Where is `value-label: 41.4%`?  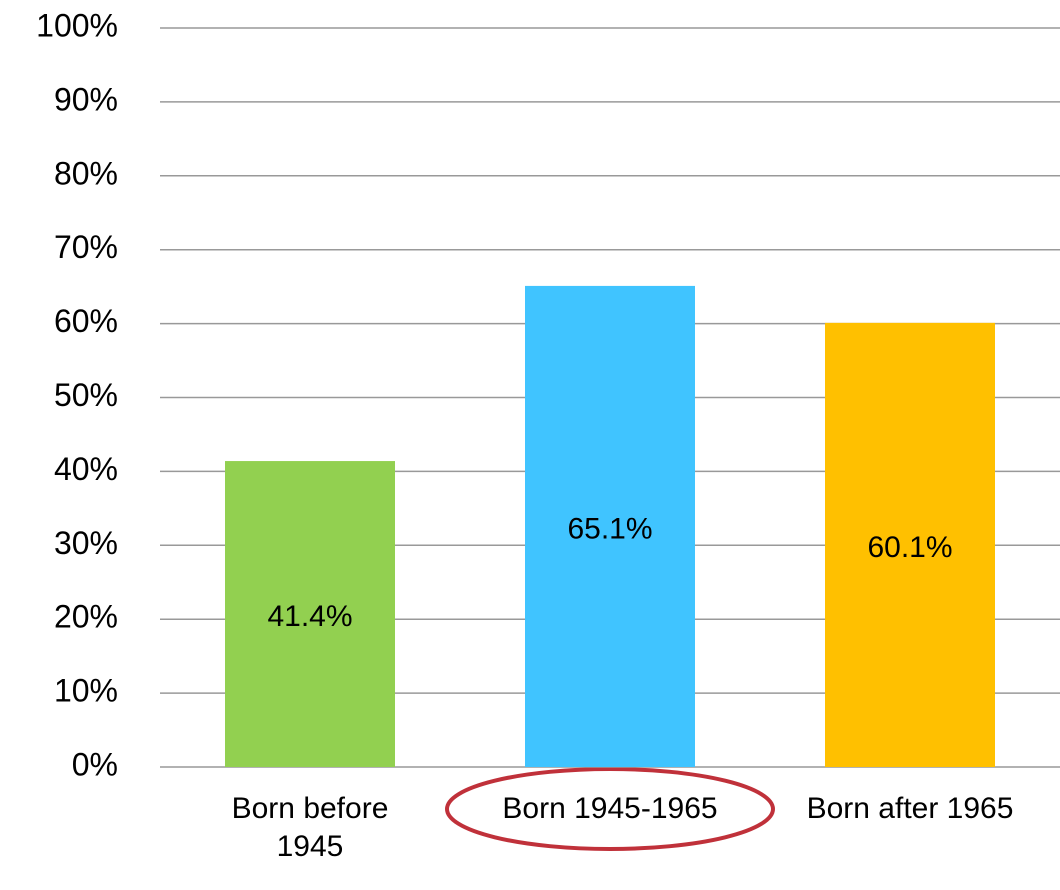 value-label: 41.4% is located at coordinates (309, 616).